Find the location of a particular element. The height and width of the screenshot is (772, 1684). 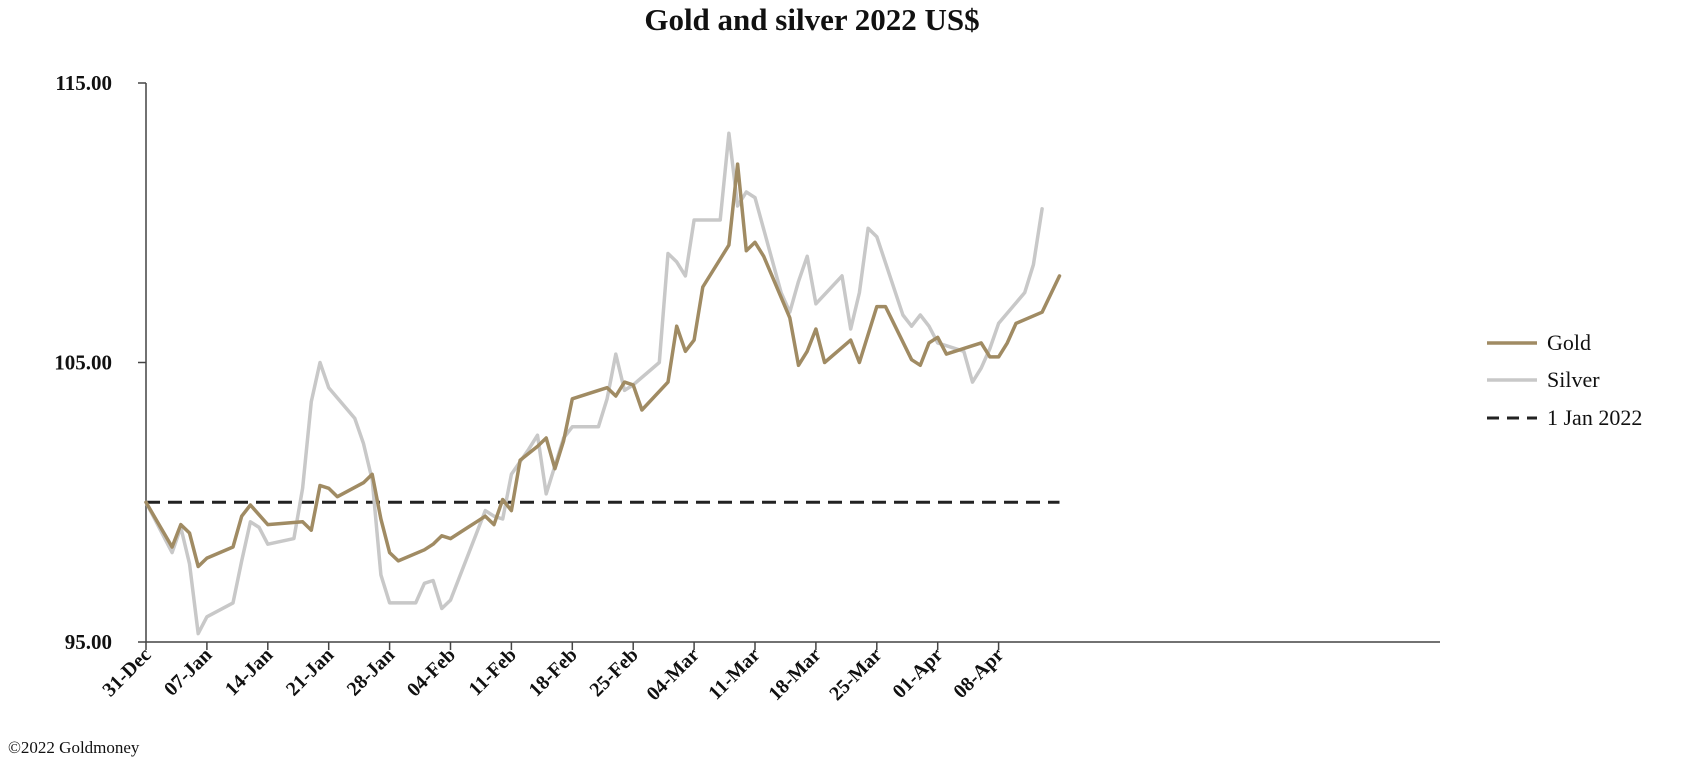

y-tick-label: 95.00 is located at coordinates (88, 642).